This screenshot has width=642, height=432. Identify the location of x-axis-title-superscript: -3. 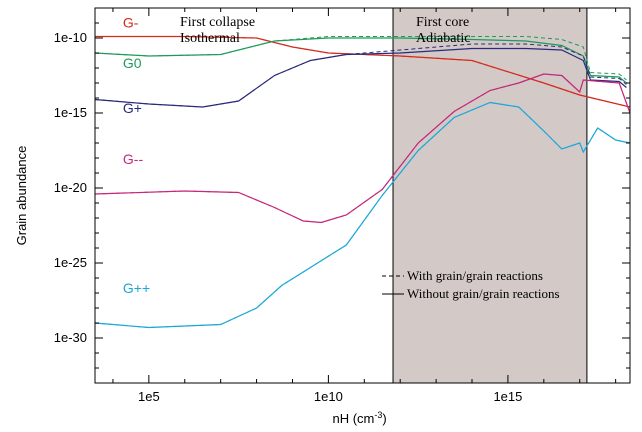
(378, 415).